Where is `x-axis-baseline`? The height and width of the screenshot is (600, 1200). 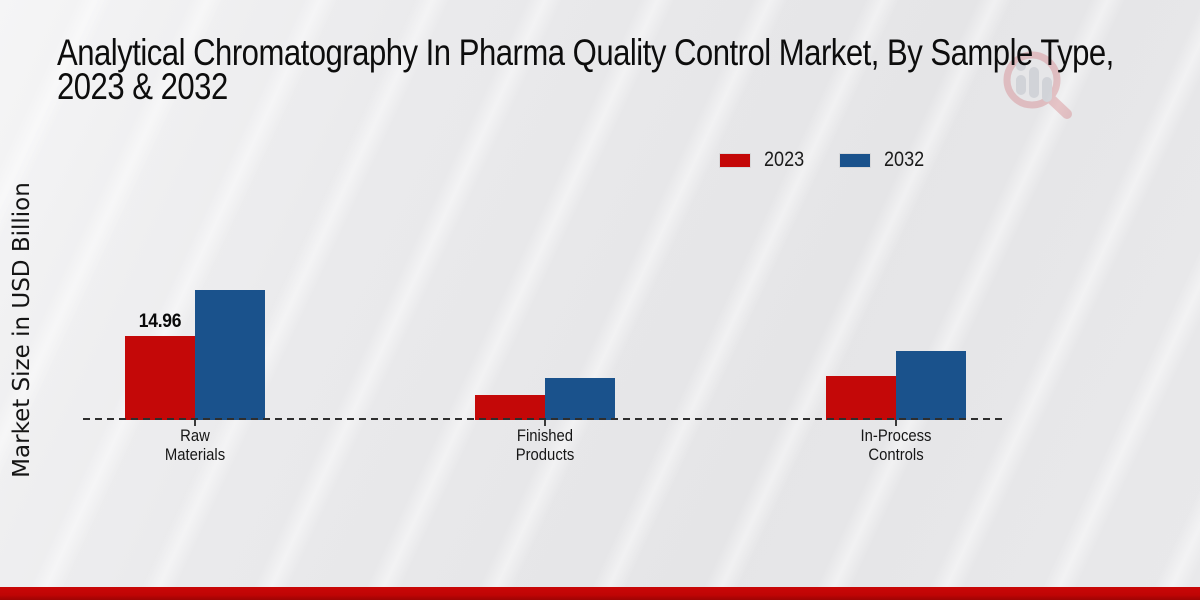 x-axis-baseline is located at coordinates (545, 419).